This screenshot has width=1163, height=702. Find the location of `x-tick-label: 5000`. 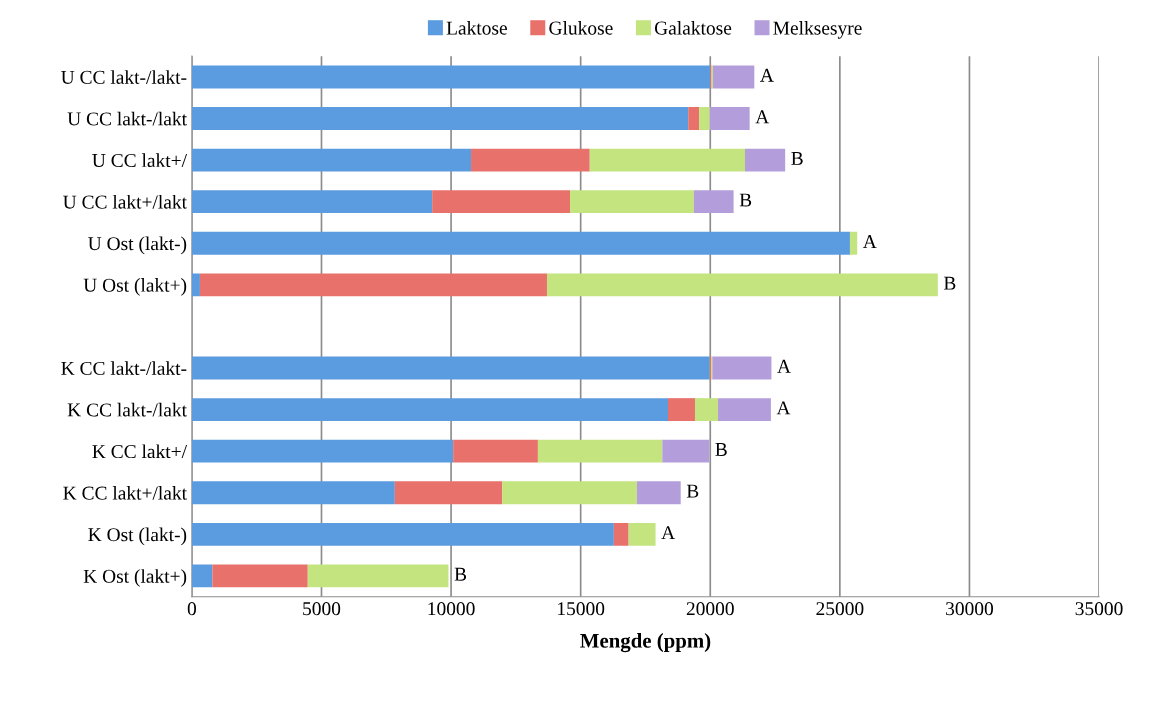

x-tick-label: 5000 is located at coordinates (322, 609).